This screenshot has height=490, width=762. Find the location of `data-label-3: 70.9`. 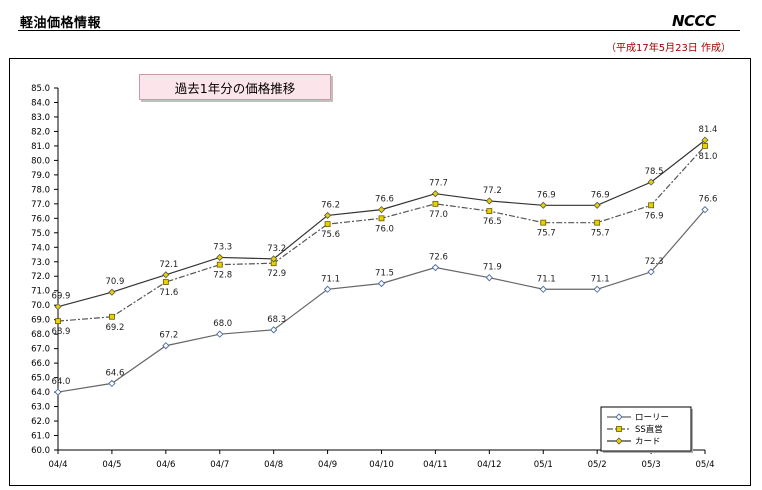

data-label-3: 70.9 is located at coordinates (114, 282).